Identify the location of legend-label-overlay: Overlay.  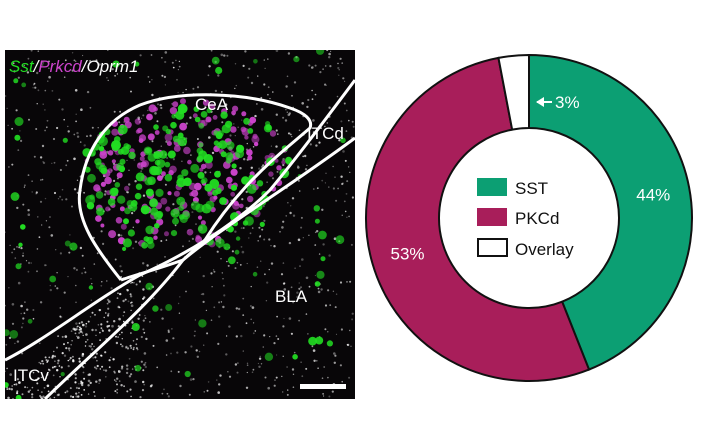
(544, 249).